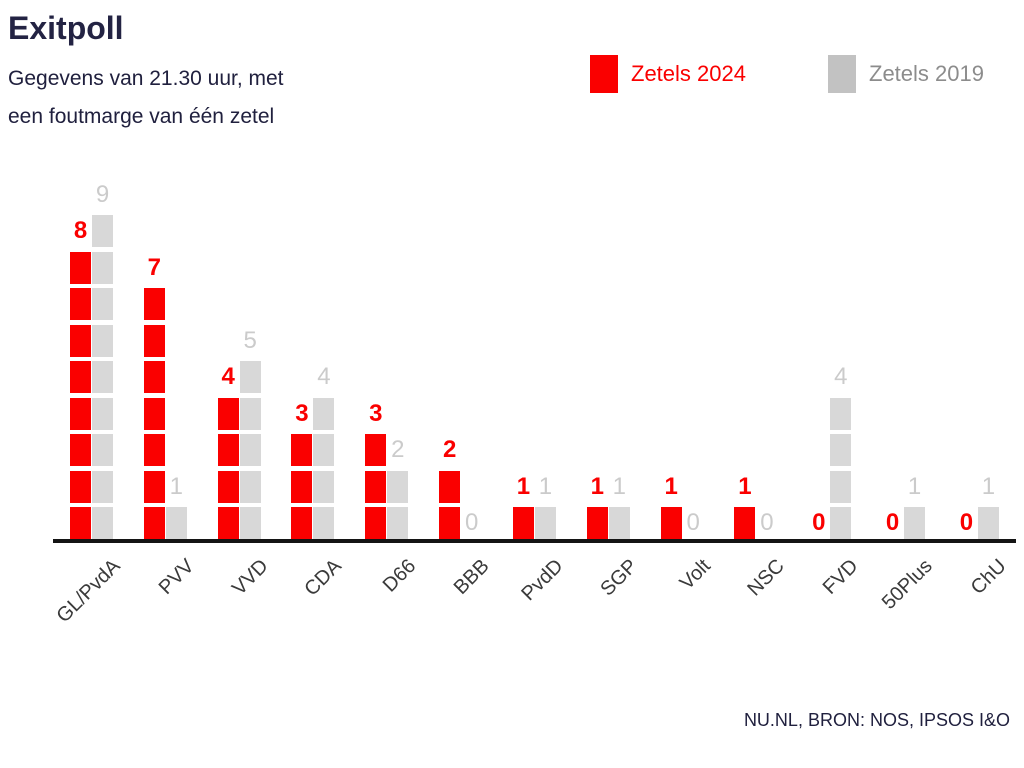 This screenshot has height=768, width=1024. Describe the element at coordinates (376, 413) in the screenshot. I see `value-label-2024: 3` at that location.